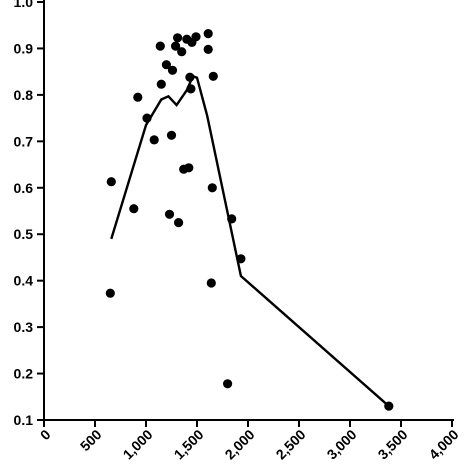 This screenshot has height=474, width=474. I want to click on x-tick-label: 2,000, so click(240, 444).